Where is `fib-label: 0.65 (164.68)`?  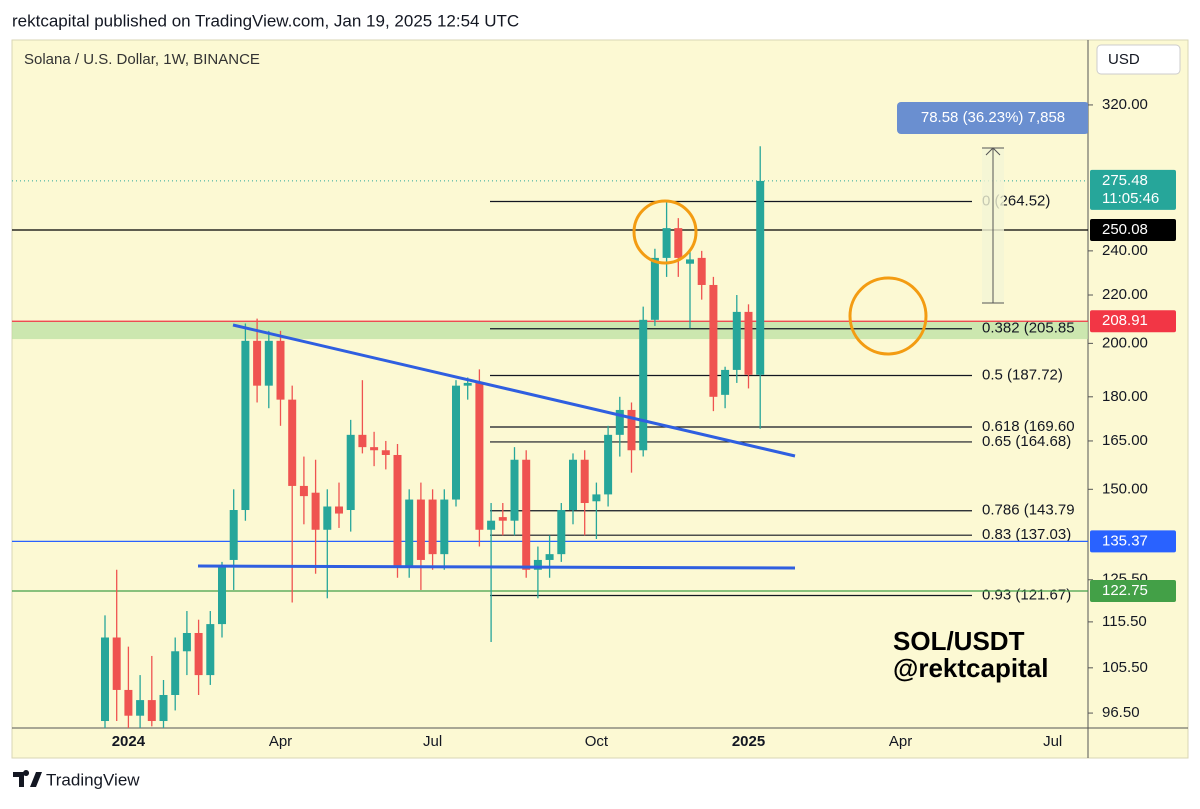
fib-label: 0.65 (164.68) is located at coordinates (1026, 441).